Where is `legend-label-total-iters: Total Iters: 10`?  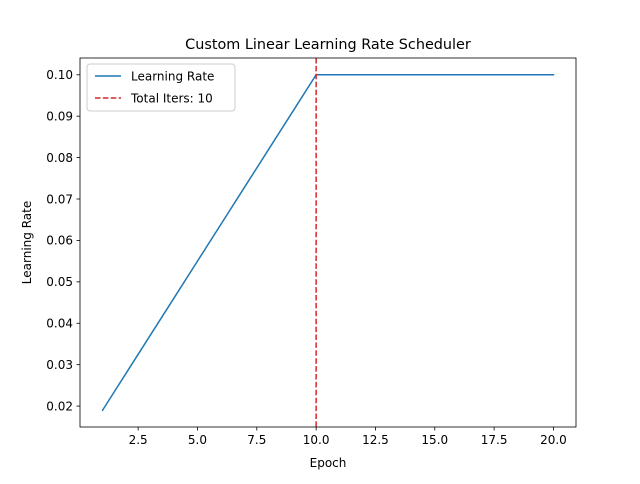 legend-label-total-iters: Total Iters: 10 is located at coordinates (171, 99).